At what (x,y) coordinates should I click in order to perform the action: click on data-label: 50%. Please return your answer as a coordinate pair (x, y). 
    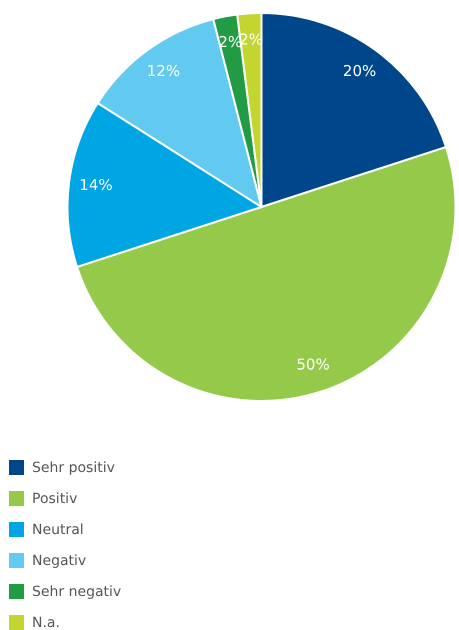
    Looking at the image, I should click on (313, 365).